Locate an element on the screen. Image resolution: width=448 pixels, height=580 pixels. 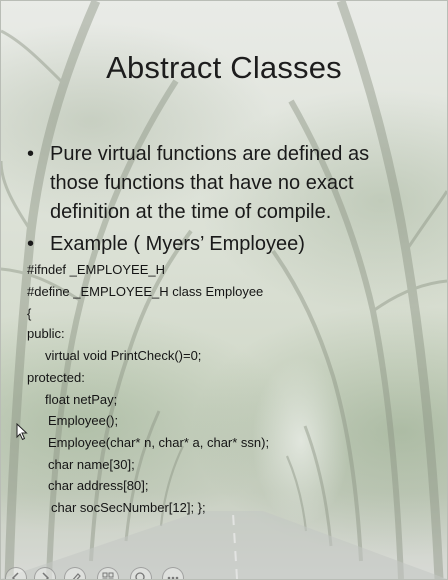
bullet-text-line: definition at the time of compile. is located at coordinates (191, 212).